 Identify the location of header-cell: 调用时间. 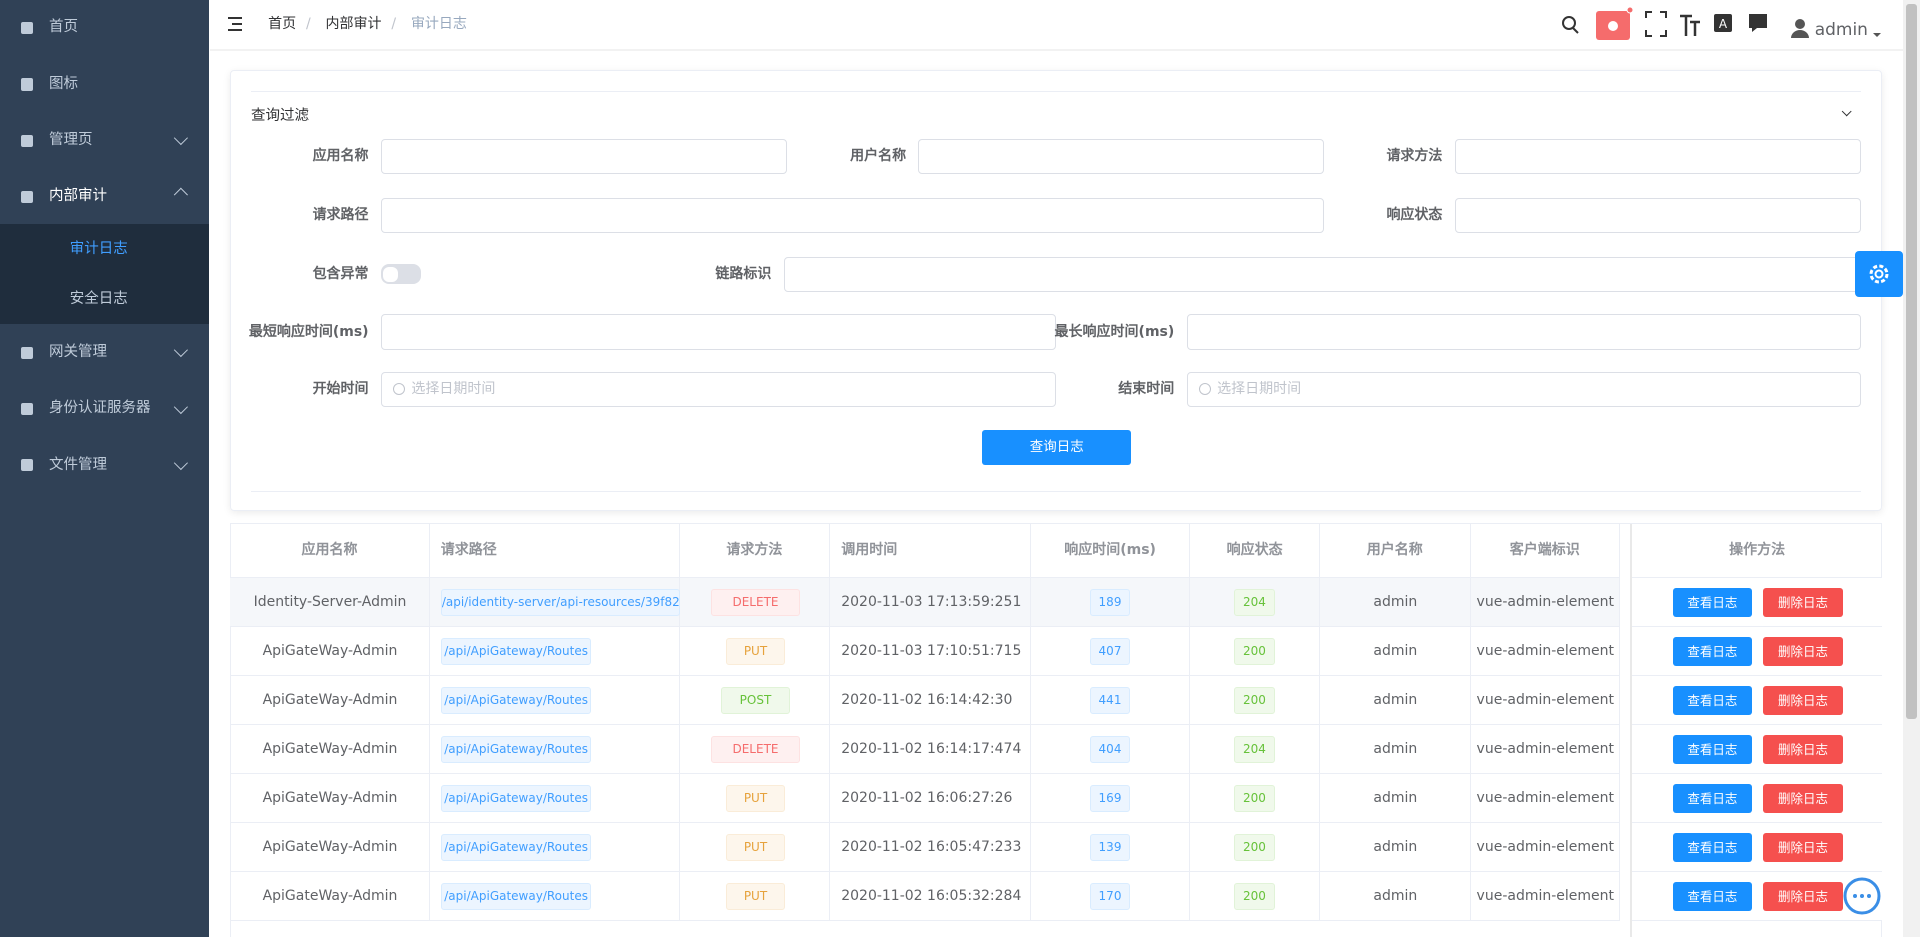
(931, 551).